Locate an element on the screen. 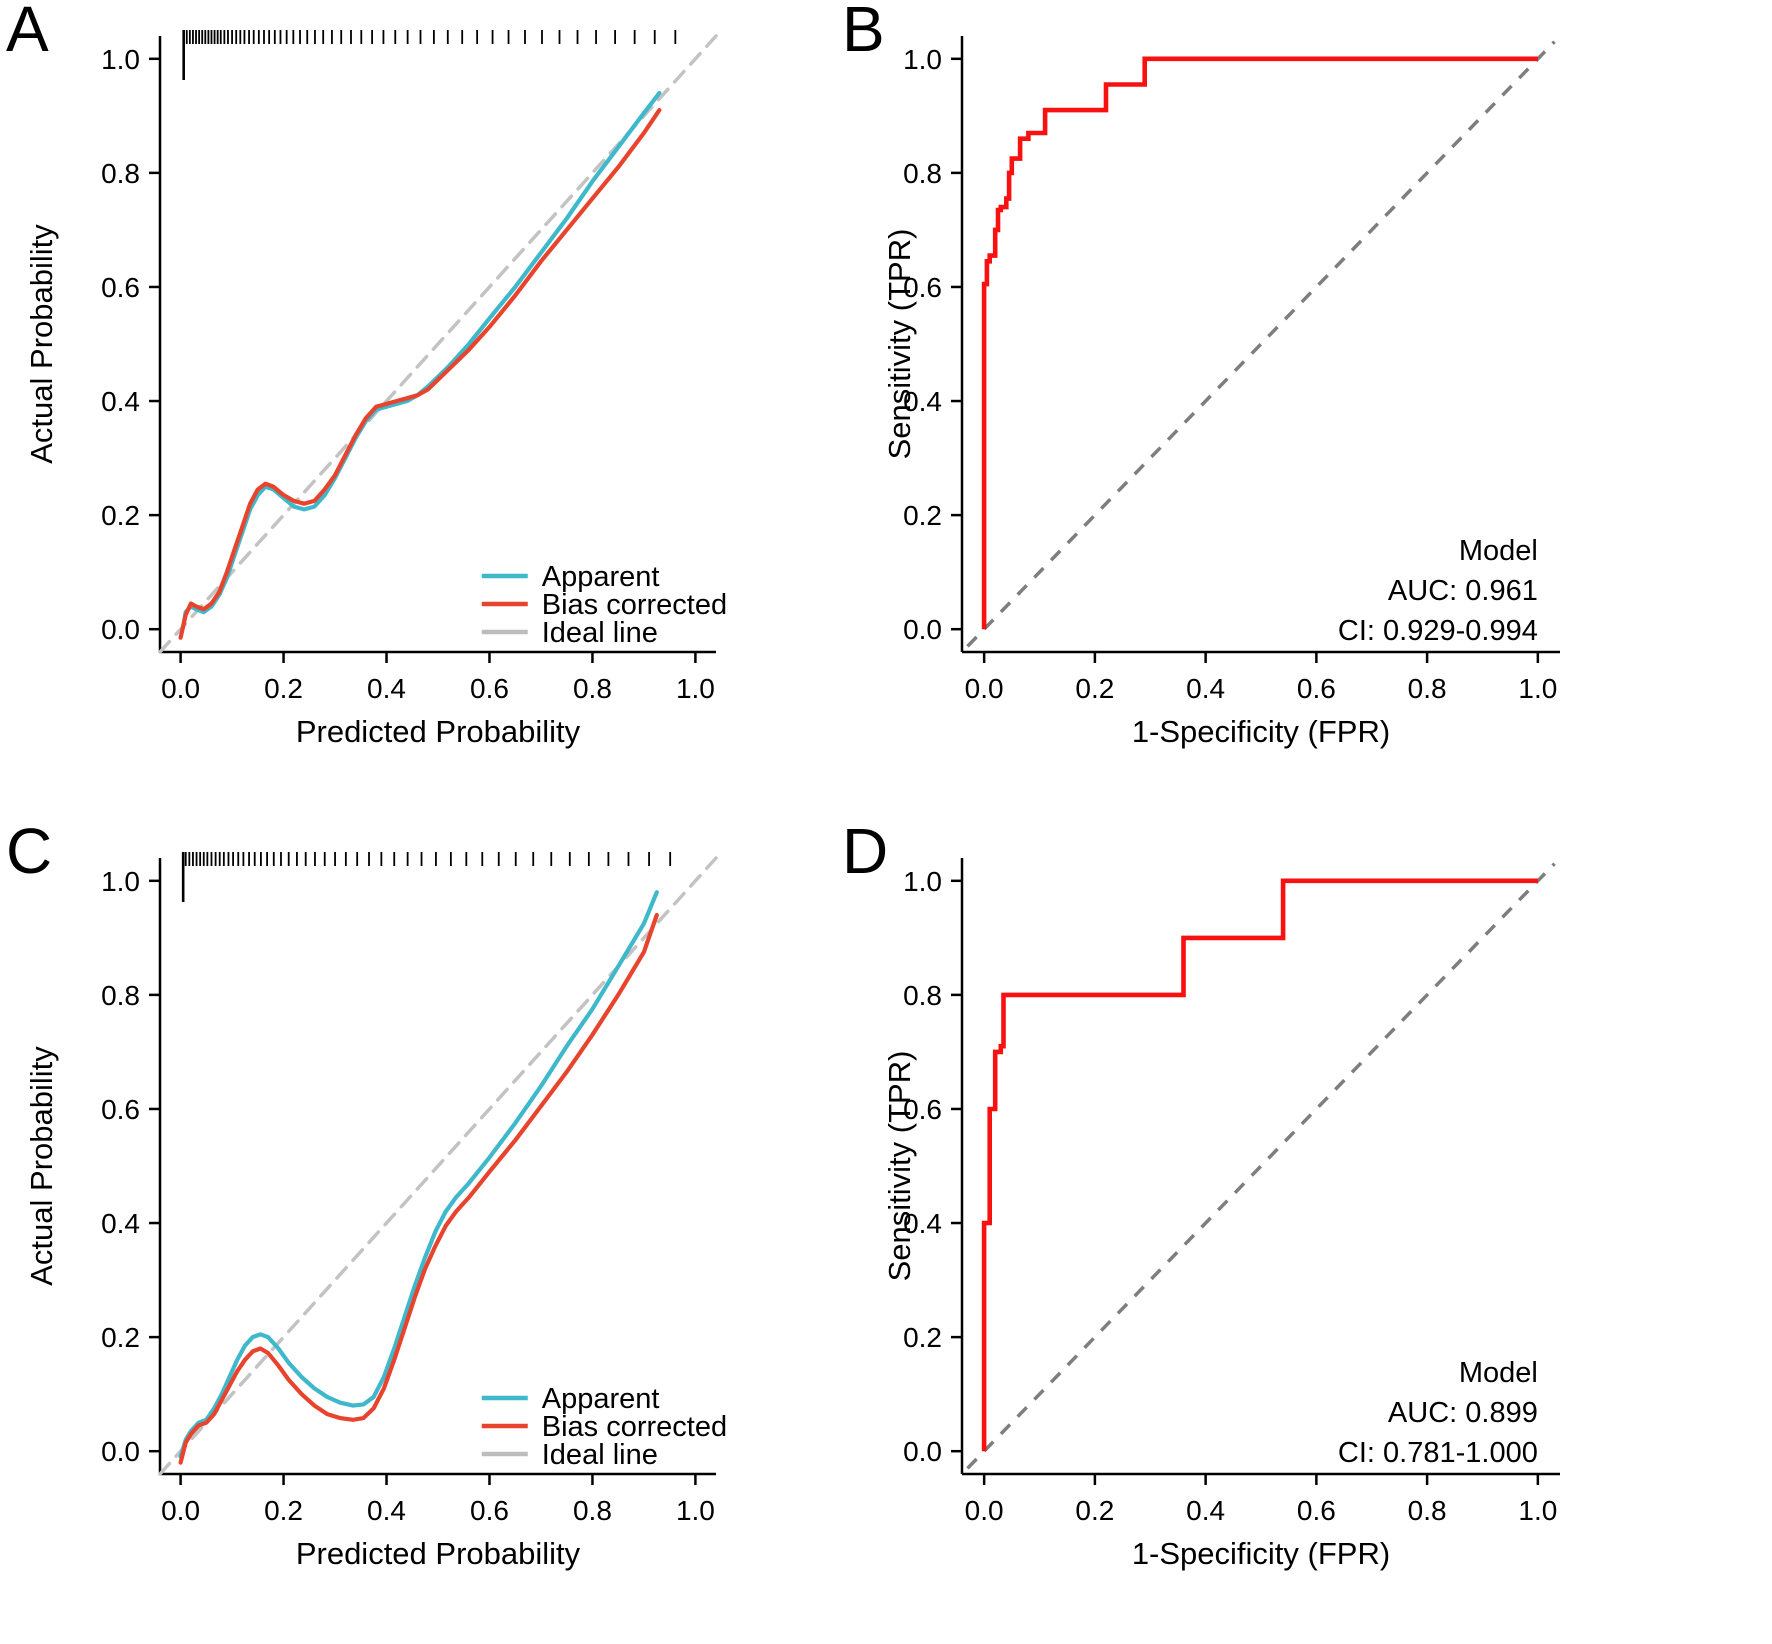 The image size is (1772, 1644). annotation-line-2: CI: 0.929-0.994 is located at coordinates (1438, 631).